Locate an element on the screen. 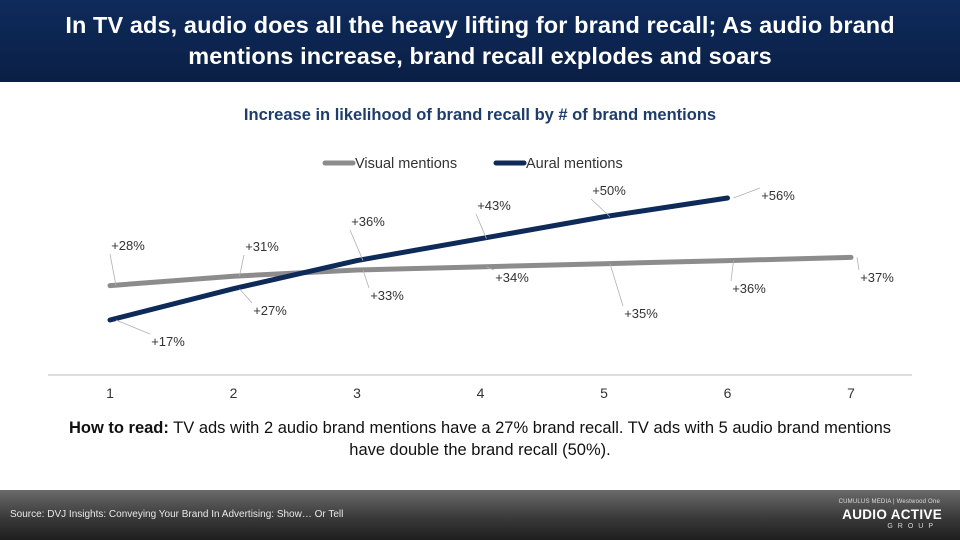 The width and height of the screenshot is (960, 540). legend-label: Aural mentions is located at coordinates (574, 164).